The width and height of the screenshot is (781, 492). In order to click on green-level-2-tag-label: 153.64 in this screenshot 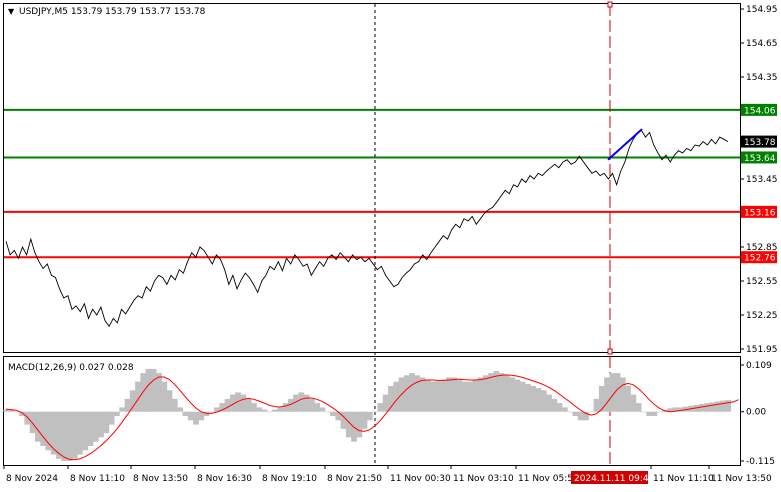, I will do `click(760, 159)`.